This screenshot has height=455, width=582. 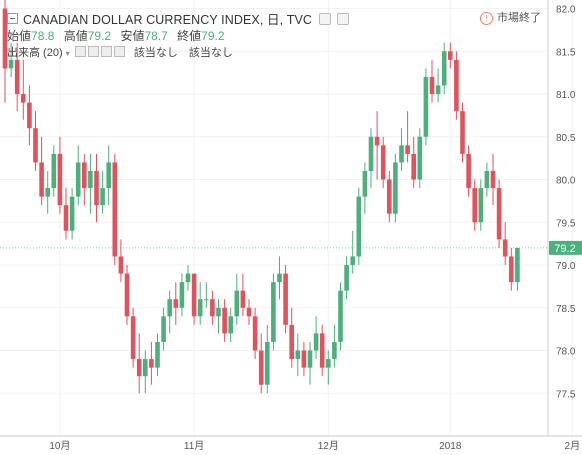 I want to click on low-value: 78.7, so click(x=156, y=36).